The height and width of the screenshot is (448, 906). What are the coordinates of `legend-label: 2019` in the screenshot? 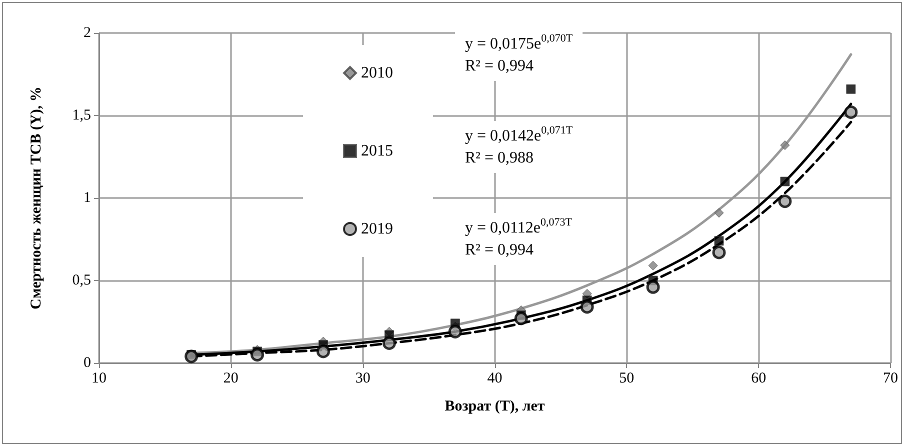 It's located at (377, 229).